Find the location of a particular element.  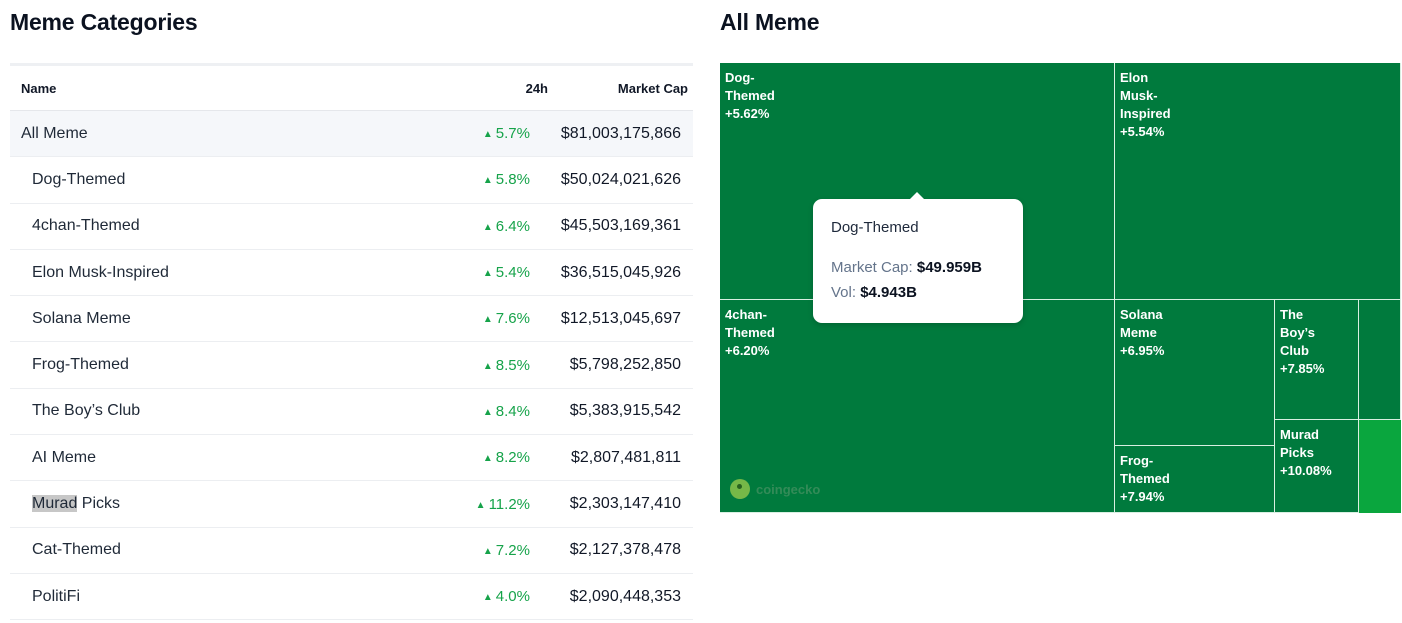

category-name: 4chan-Themed is located at coordinates (86, 226).